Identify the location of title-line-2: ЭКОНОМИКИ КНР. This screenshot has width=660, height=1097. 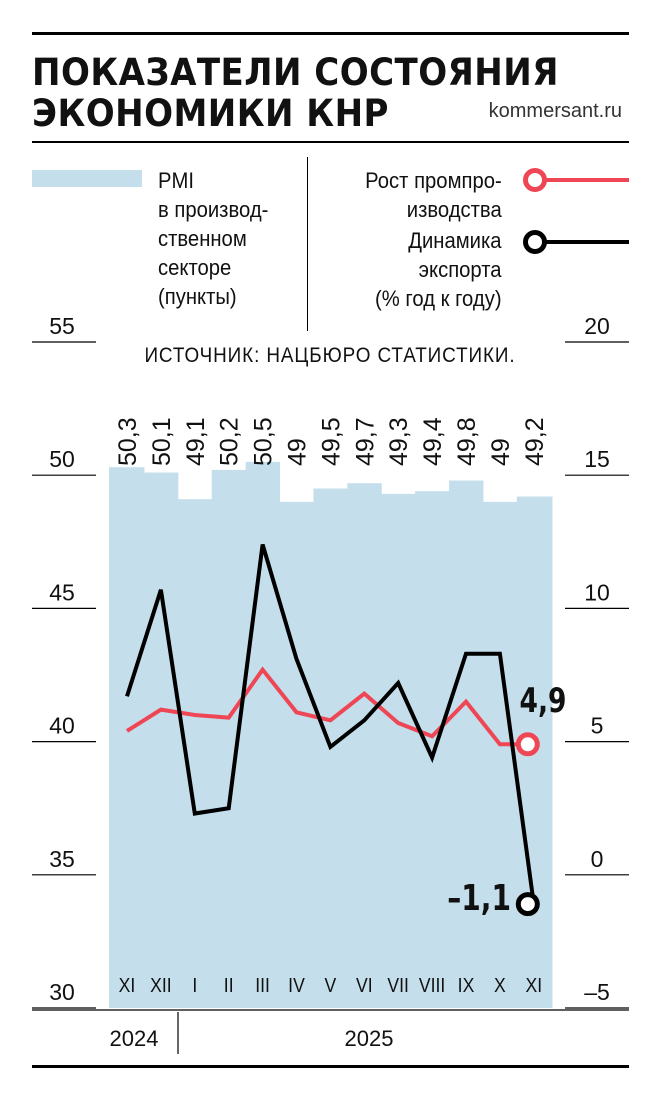
(210, 113).